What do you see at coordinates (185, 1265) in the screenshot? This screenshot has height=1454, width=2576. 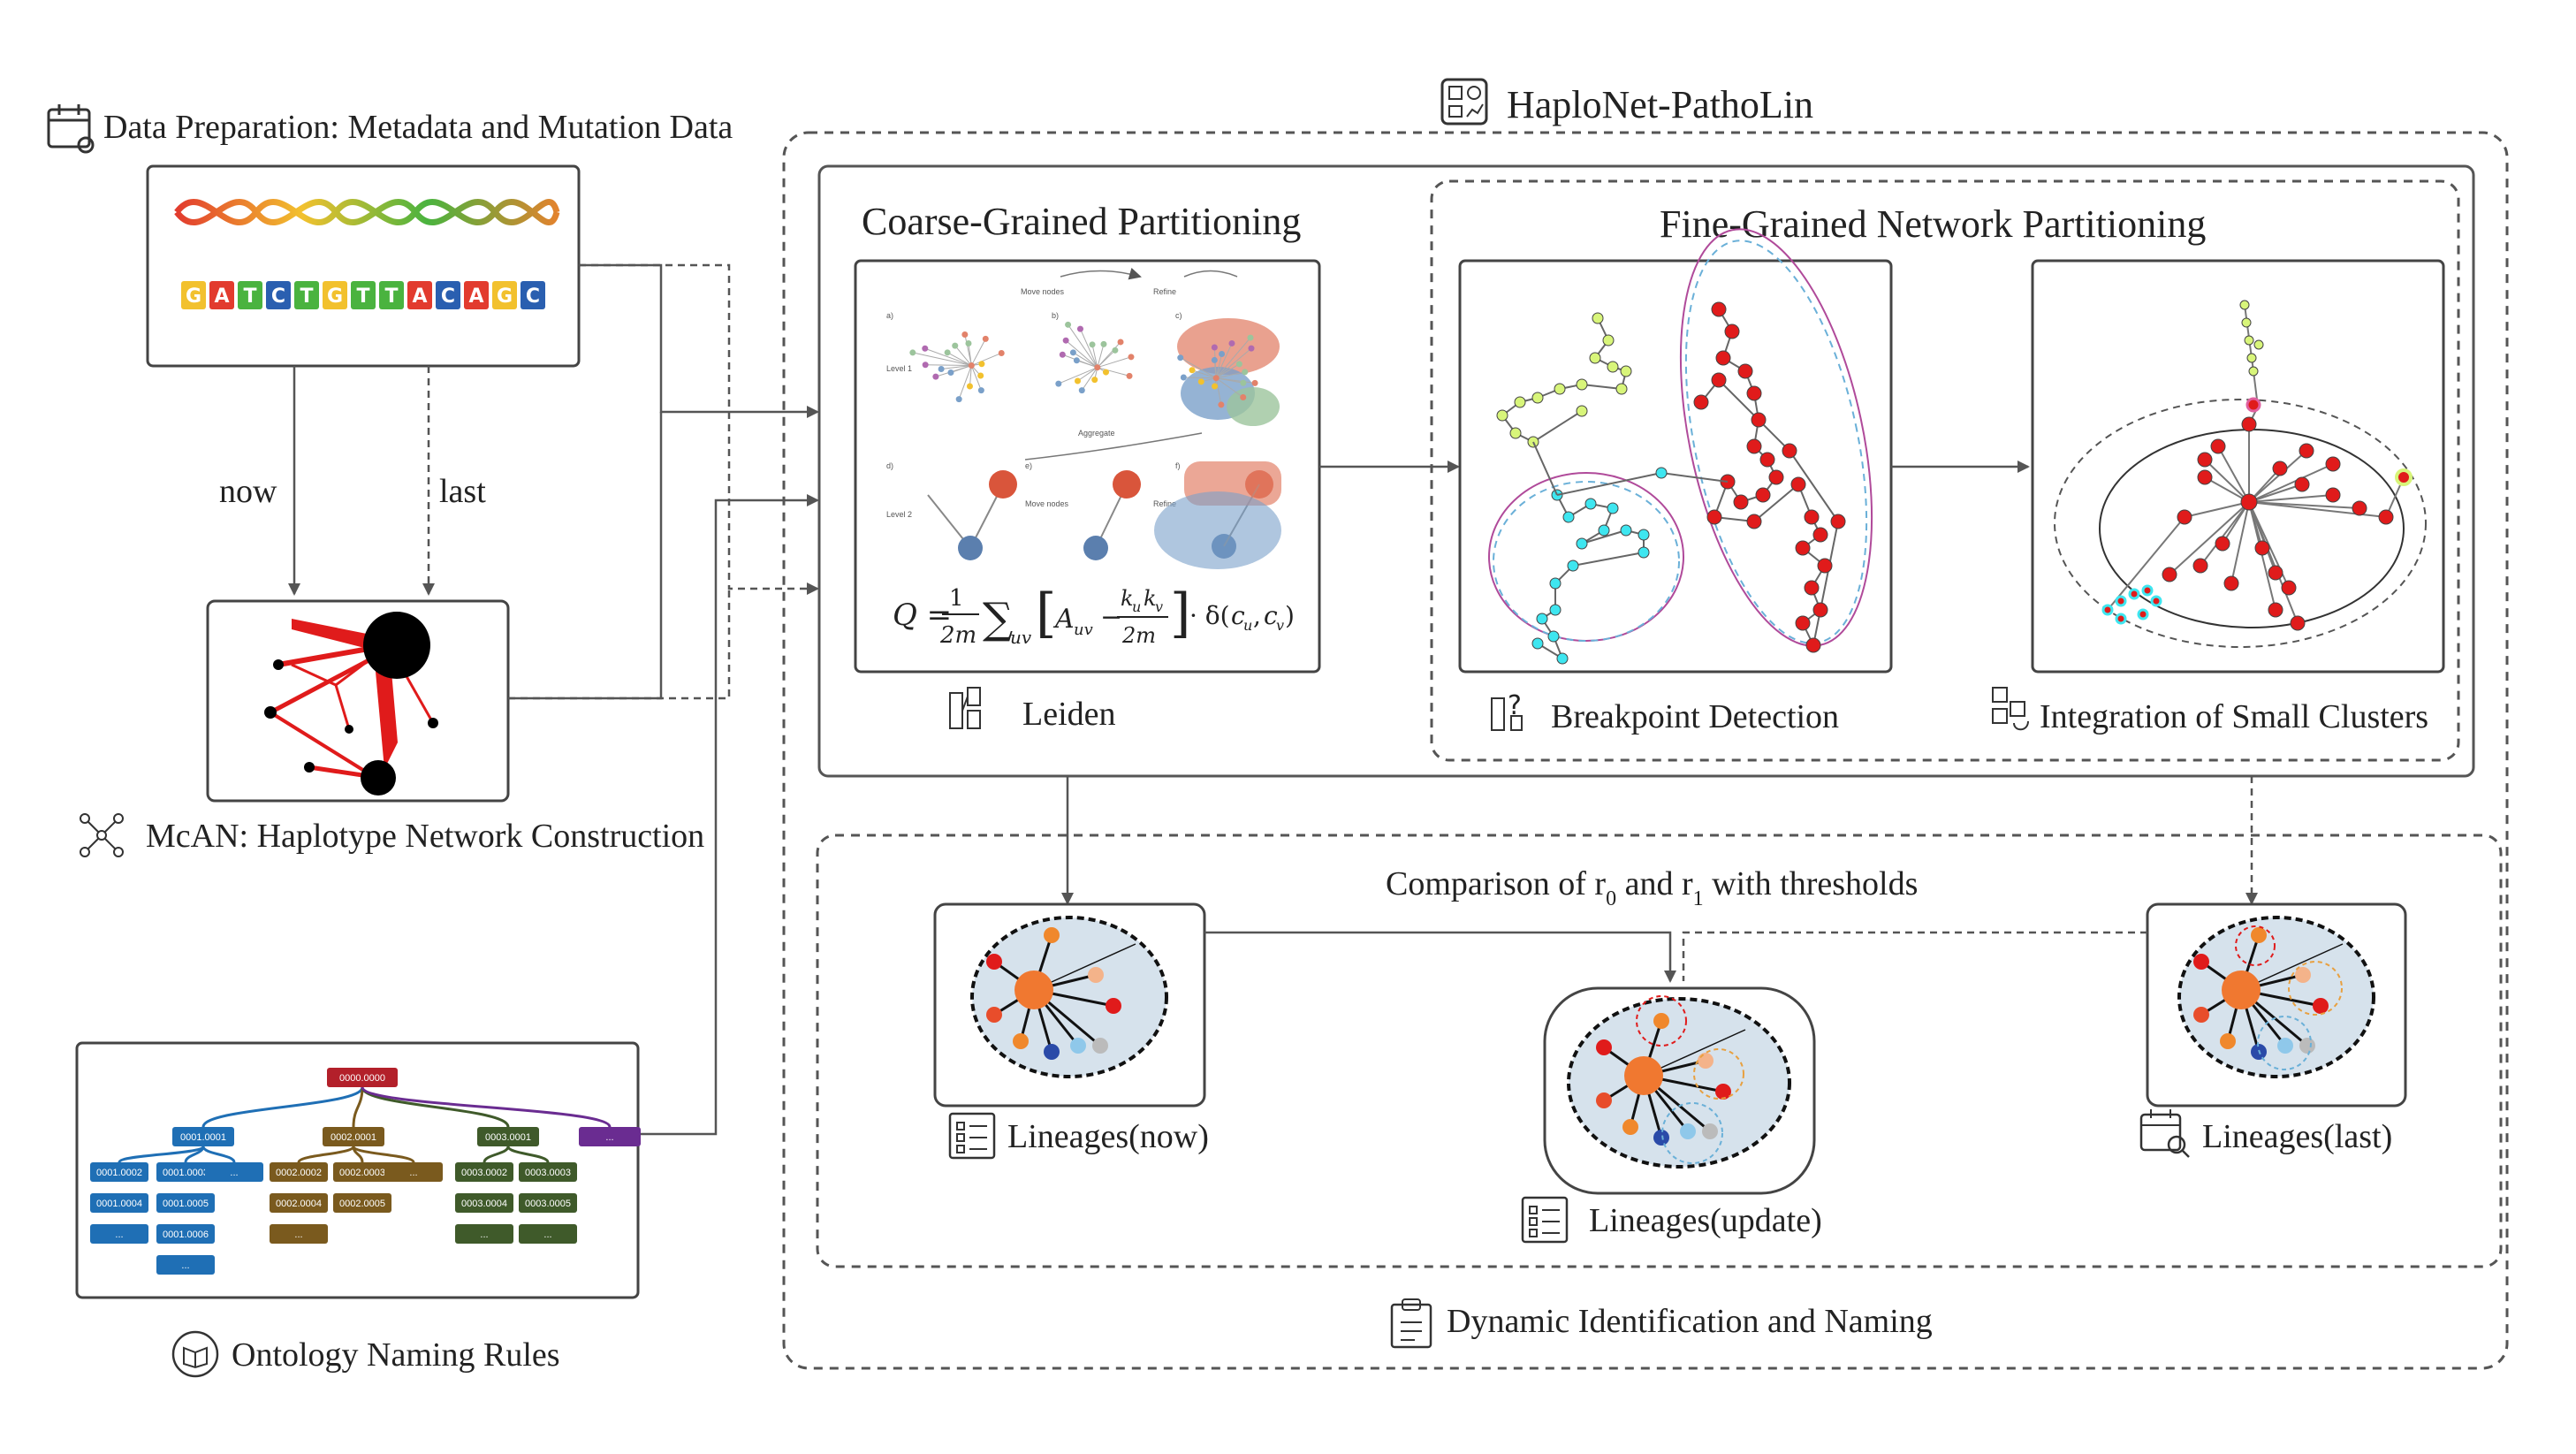 I see `tree-level5-node` at bounding box center [185, 1265].